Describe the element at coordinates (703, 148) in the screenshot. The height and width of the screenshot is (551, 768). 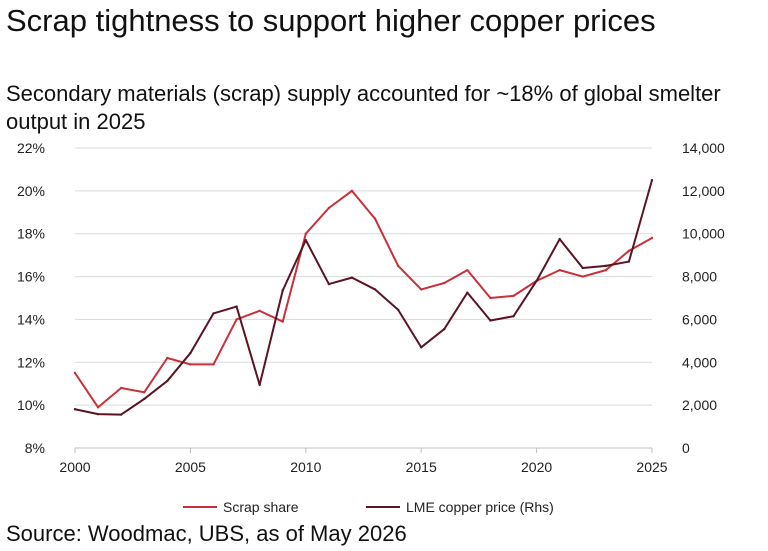
I see `y-right-tick-label: 14,000` at that location.